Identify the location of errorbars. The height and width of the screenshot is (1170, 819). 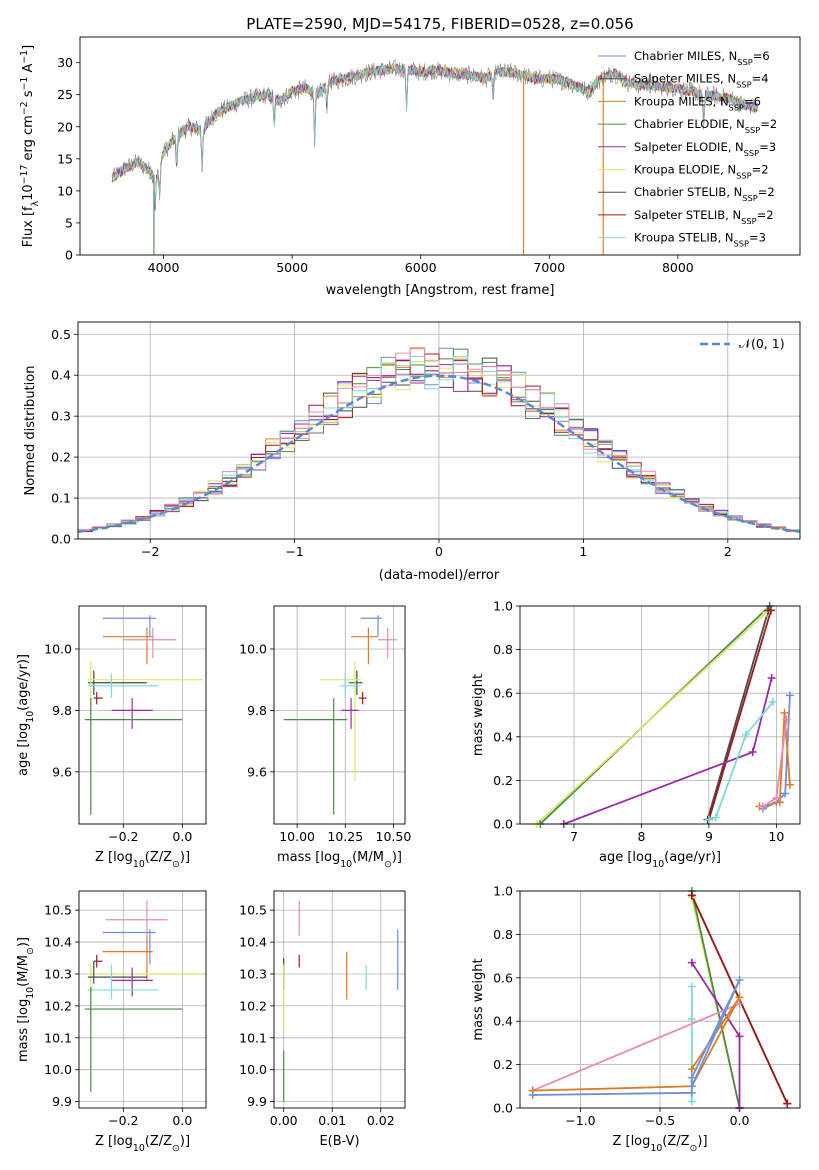
(341, 1001).